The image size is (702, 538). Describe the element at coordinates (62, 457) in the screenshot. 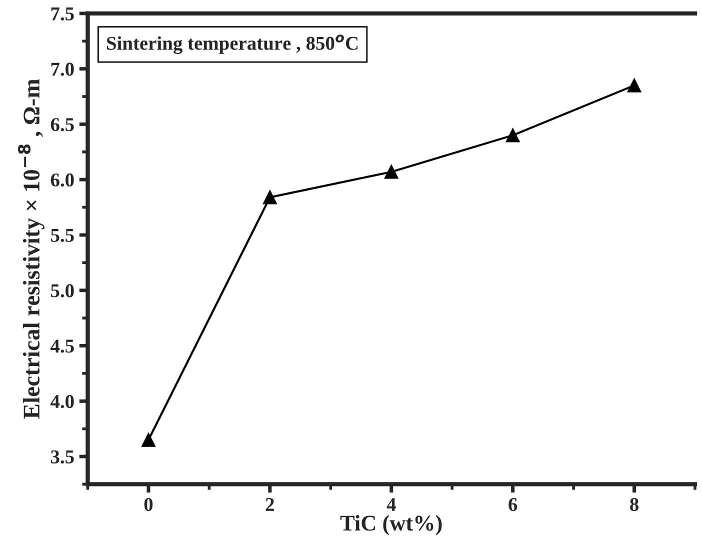

I see `y-tick-label: 3.5` at that location.